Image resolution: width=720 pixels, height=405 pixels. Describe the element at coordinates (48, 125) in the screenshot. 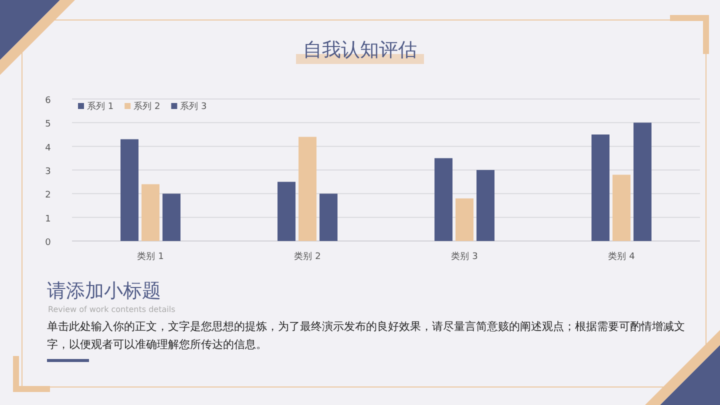

I see `y-tick-label: 5` at that location.